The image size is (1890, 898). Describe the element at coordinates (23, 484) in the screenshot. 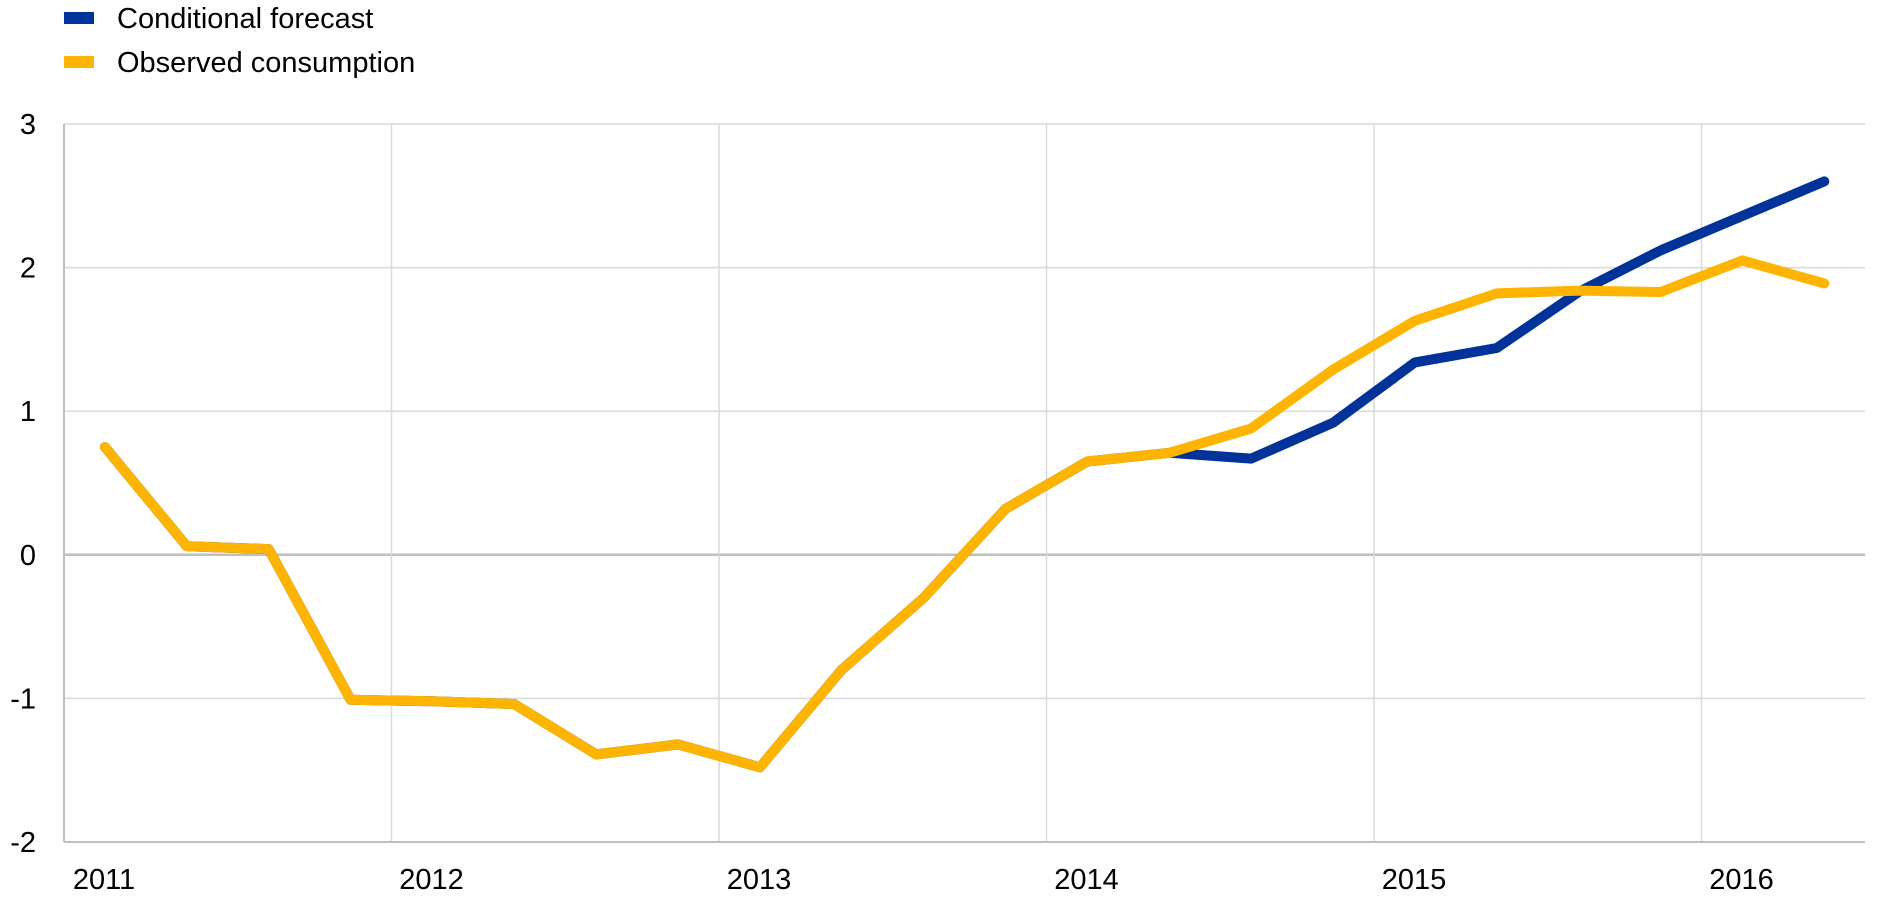

I see `y-axis-ticks: 3 2 1 0 -1 -2` at that location.